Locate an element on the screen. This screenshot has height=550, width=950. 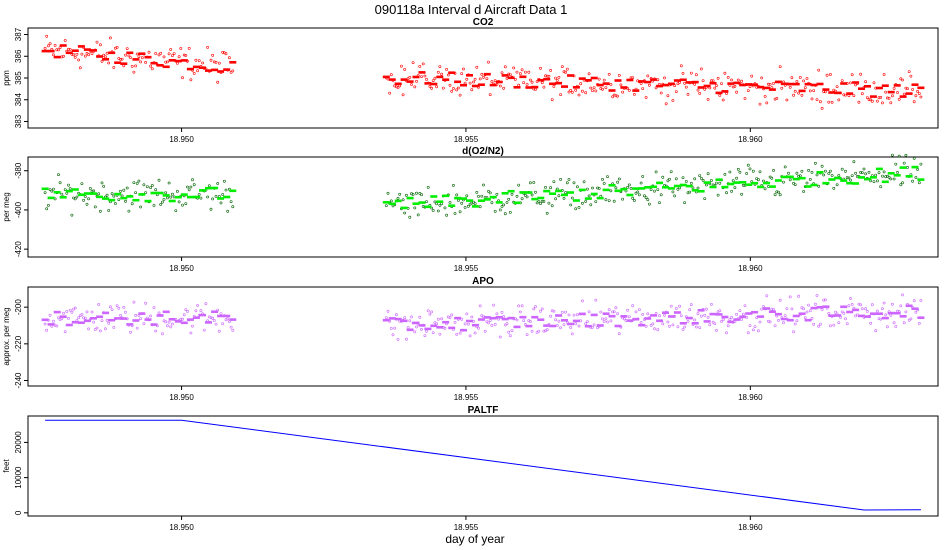
paltf-ytick-label: 20000 is located at coordinates (18, 442).